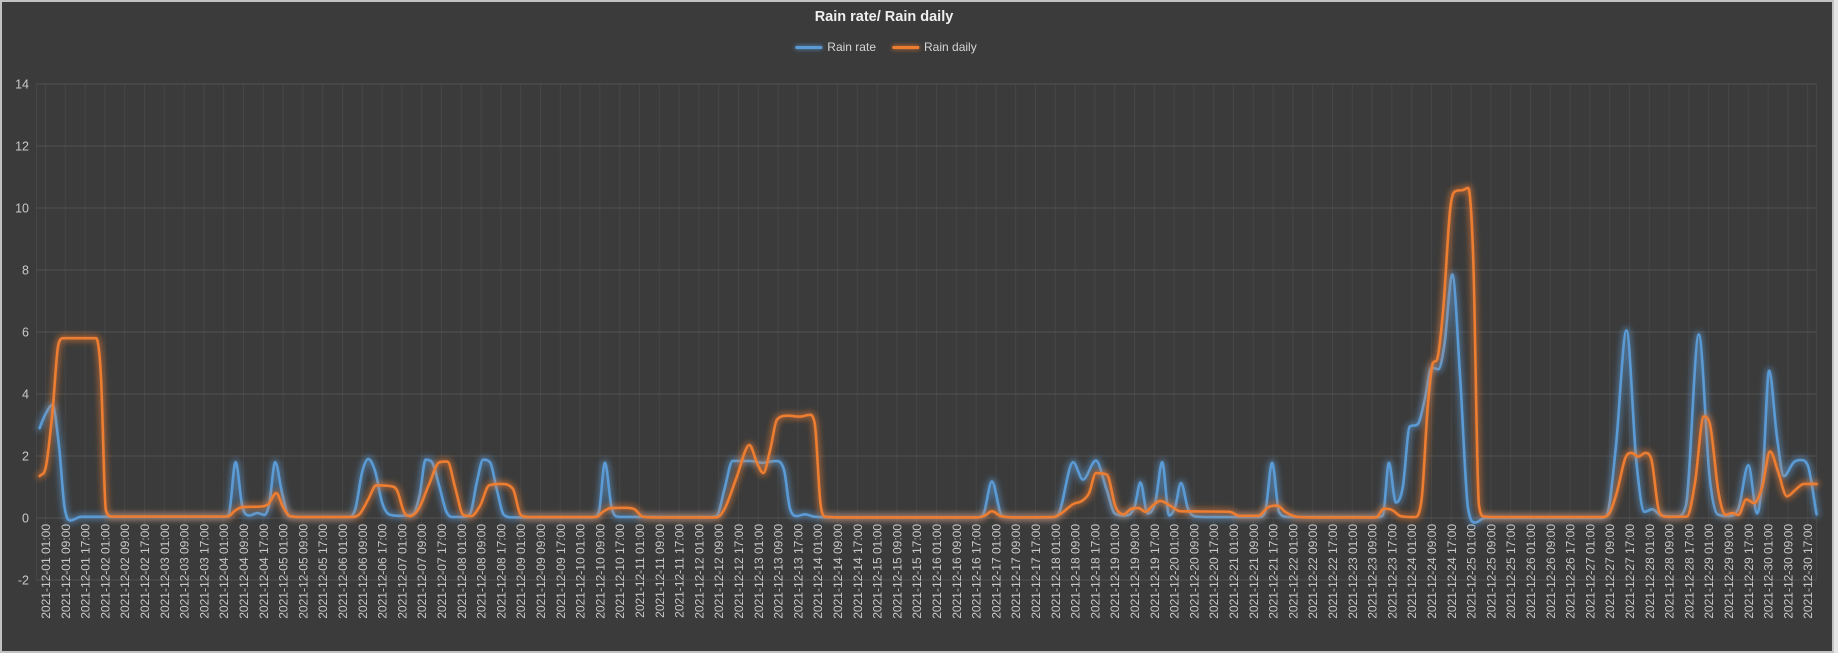  Describe the element at coordinates (541, 571) in the screenshot. I see `svg-text: 2021-12-09 09:00` at that location.